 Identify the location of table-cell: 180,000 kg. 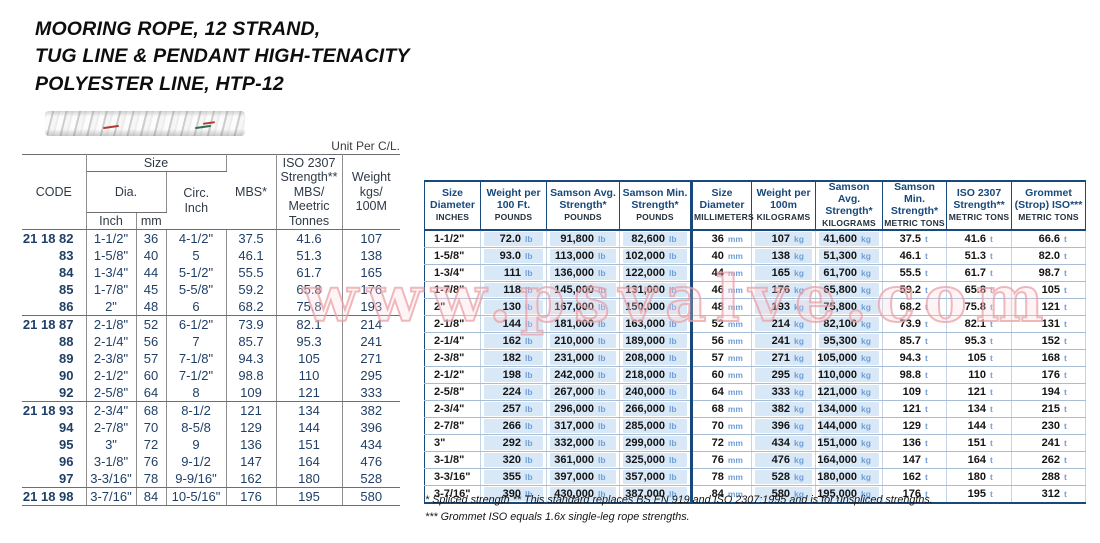
(849, 477).